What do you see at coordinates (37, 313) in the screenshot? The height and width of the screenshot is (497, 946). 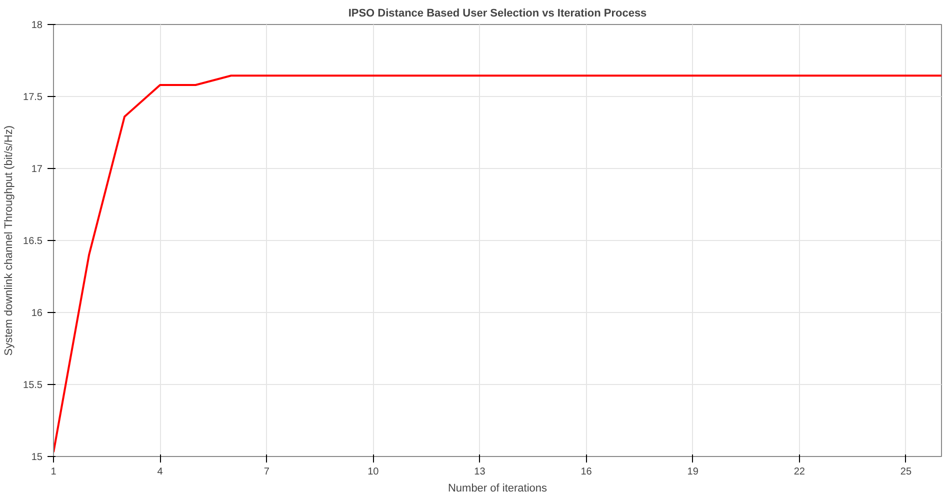 I see `y-tick-label: 16` at bounding box center [37, 313].